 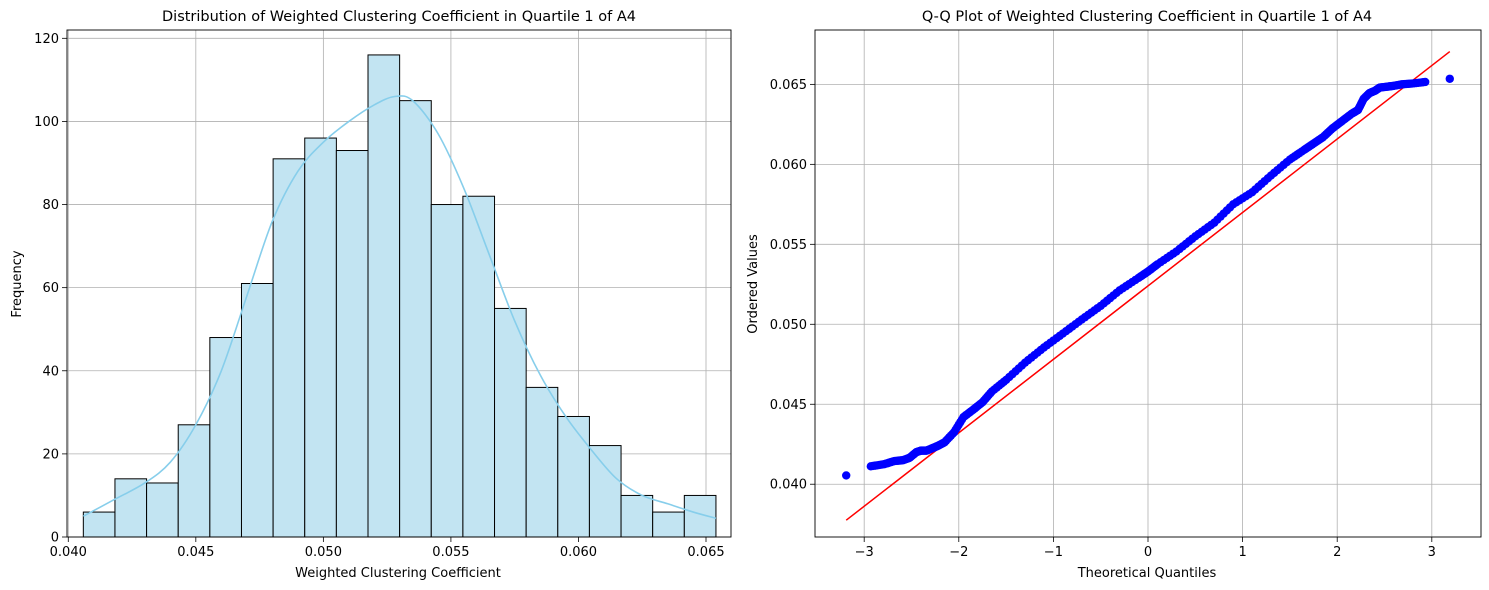 I want to click on histogram-y-ticks: 0 20 40 60 80 100 120, so click(x=50, y=289).